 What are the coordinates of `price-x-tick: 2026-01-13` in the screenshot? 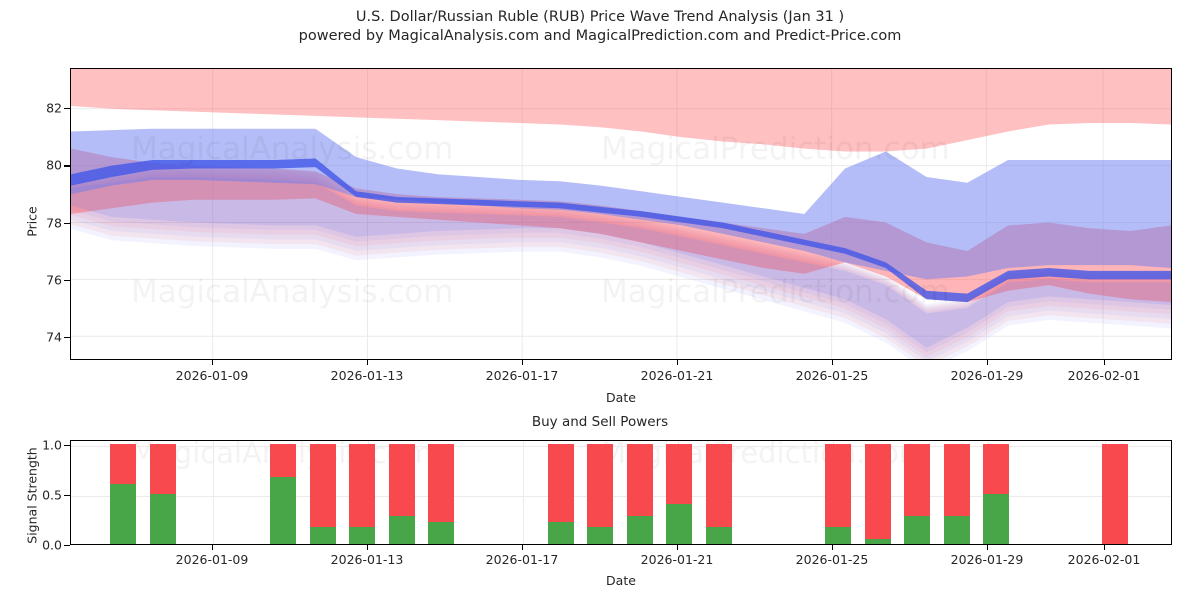 It's located at (367, 375).